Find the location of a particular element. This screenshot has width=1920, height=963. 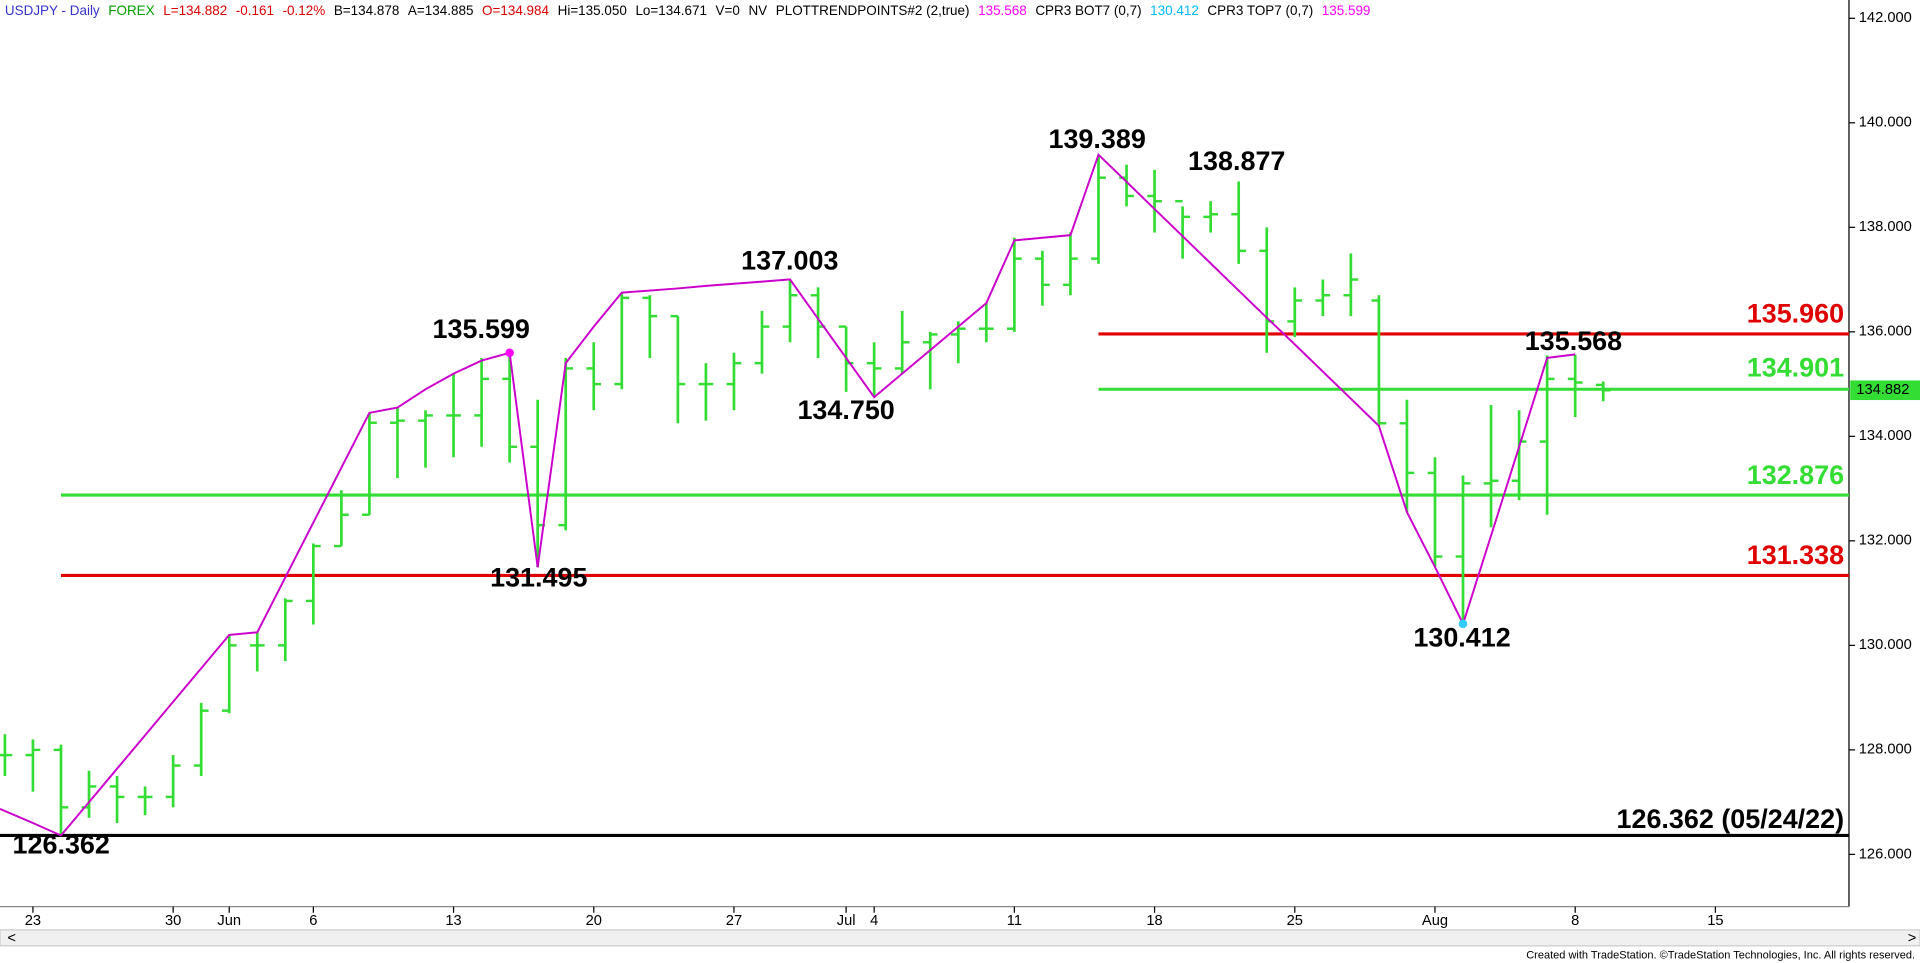

pivot-low is located at coordinates (1463, 624).